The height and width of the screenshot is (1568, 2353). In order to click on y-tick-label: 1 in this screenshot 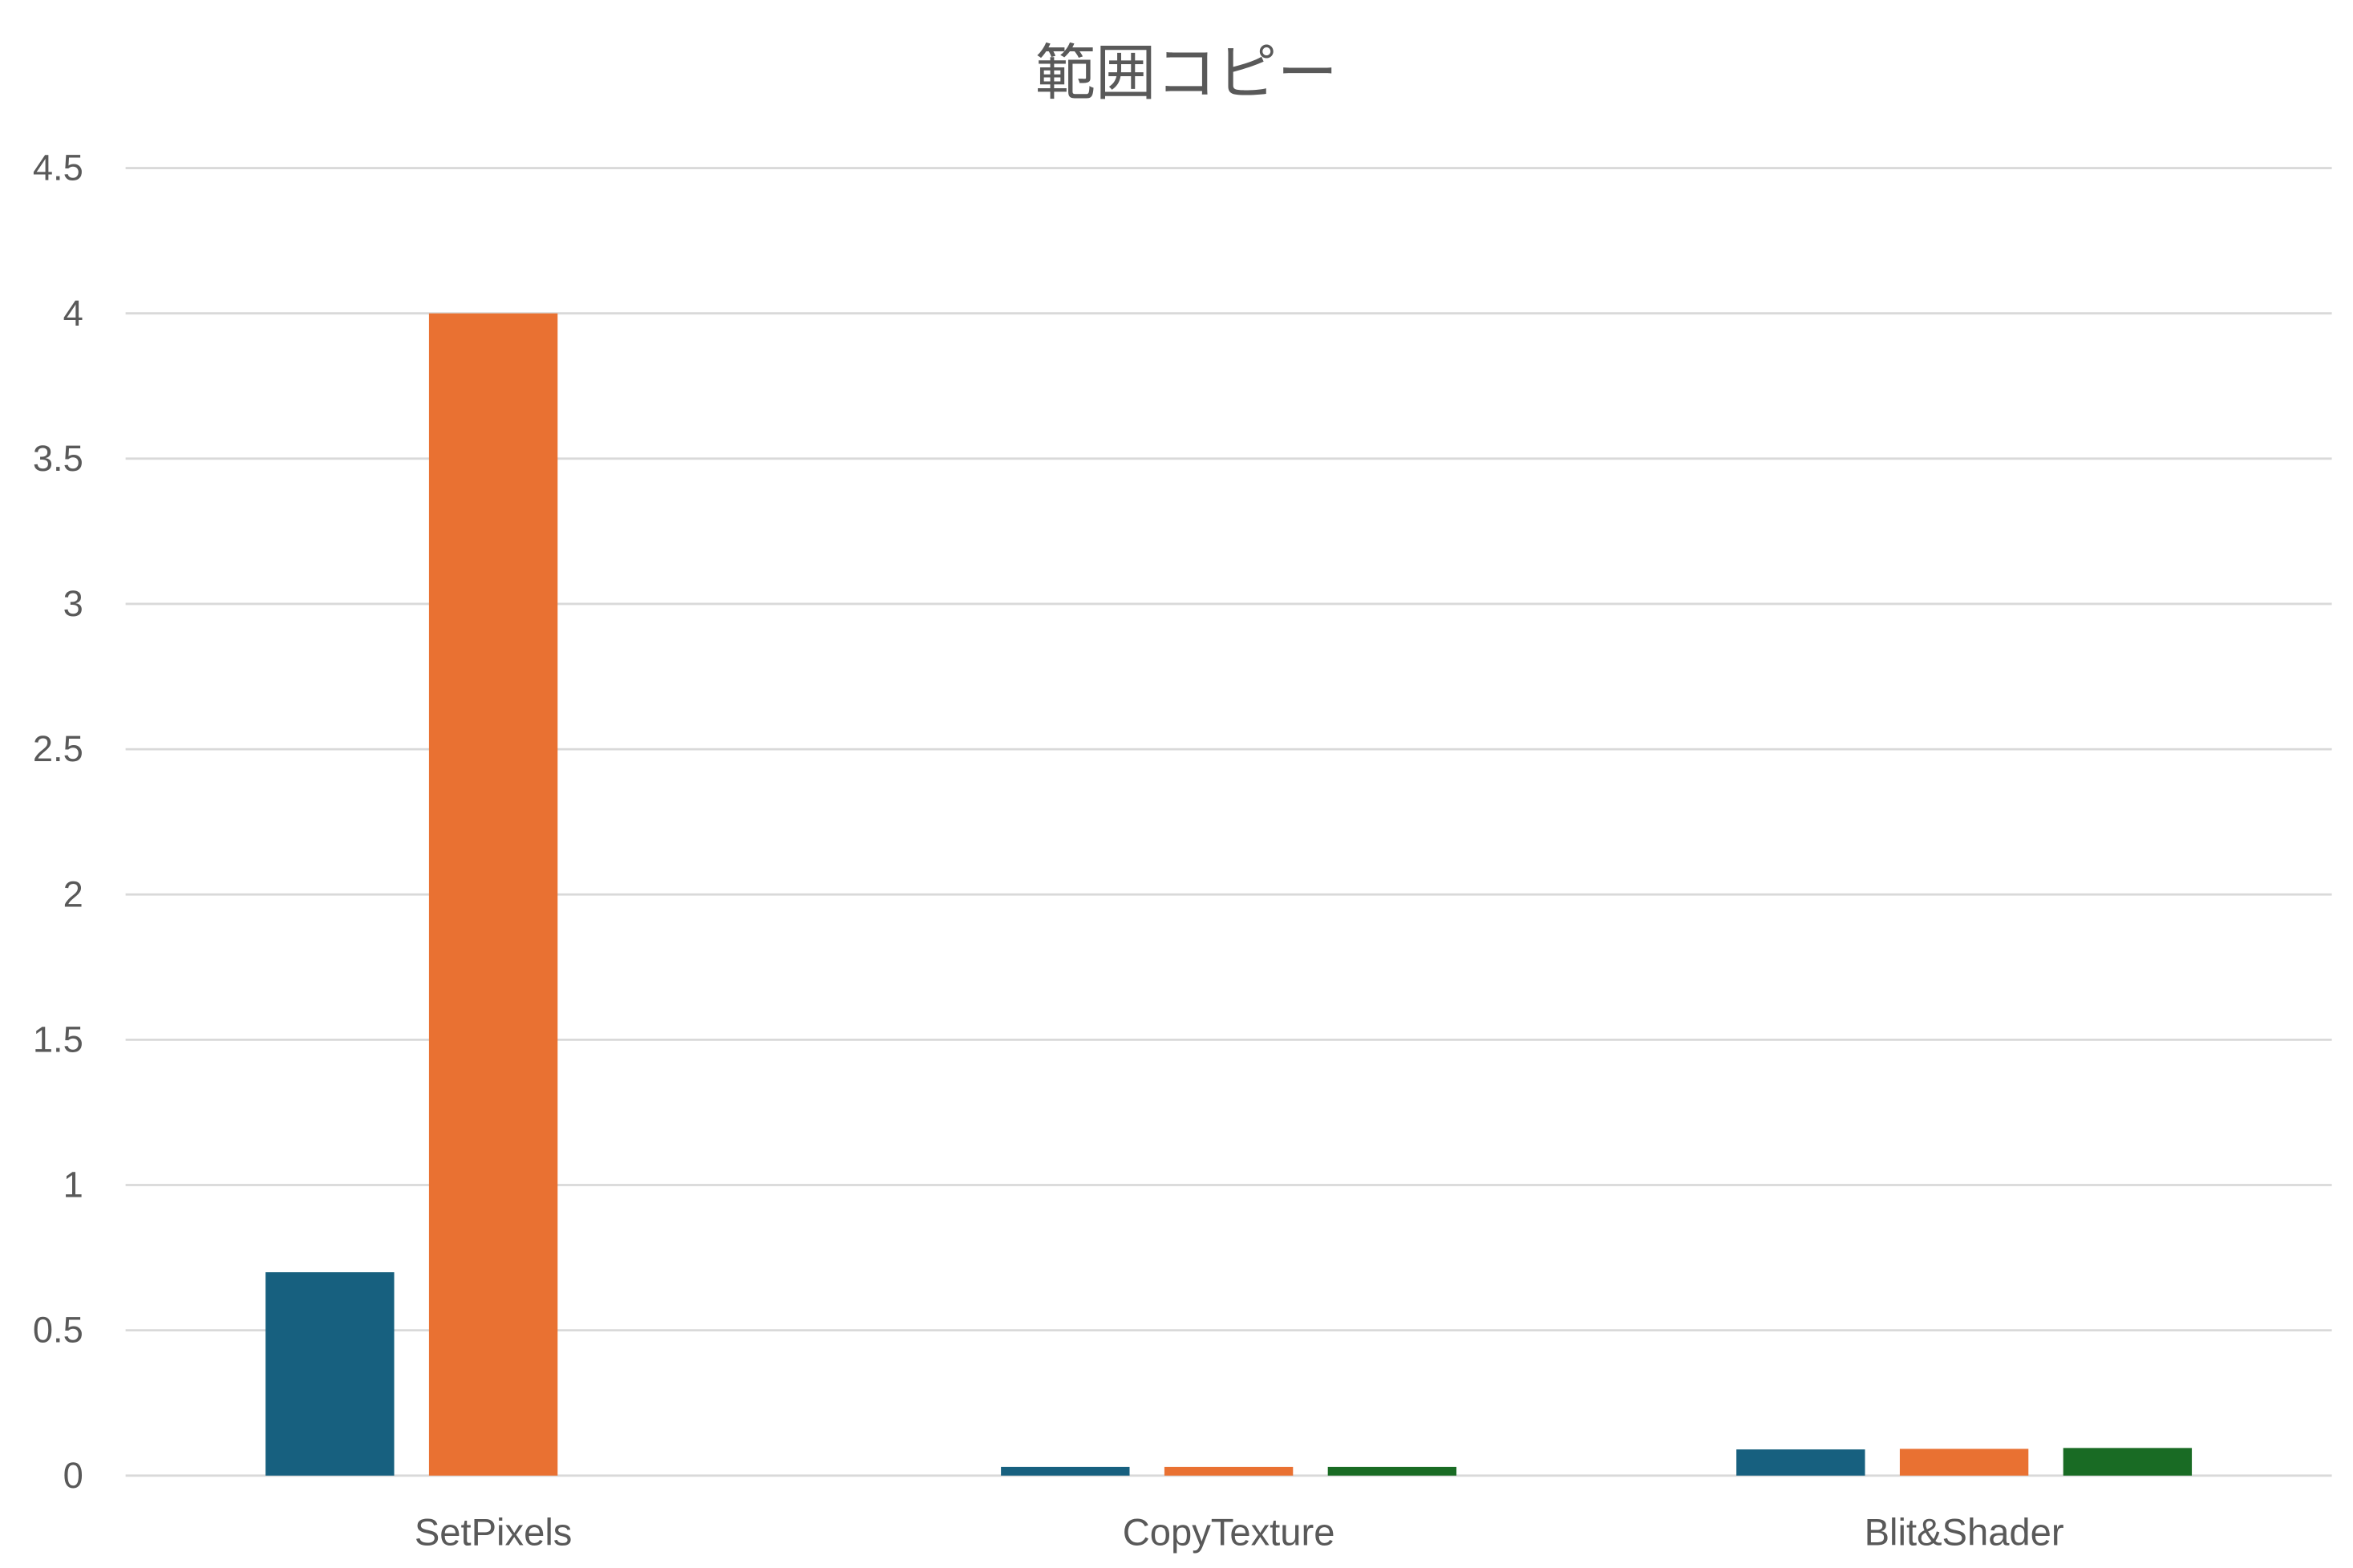, I will do `click(73, 1185)`.